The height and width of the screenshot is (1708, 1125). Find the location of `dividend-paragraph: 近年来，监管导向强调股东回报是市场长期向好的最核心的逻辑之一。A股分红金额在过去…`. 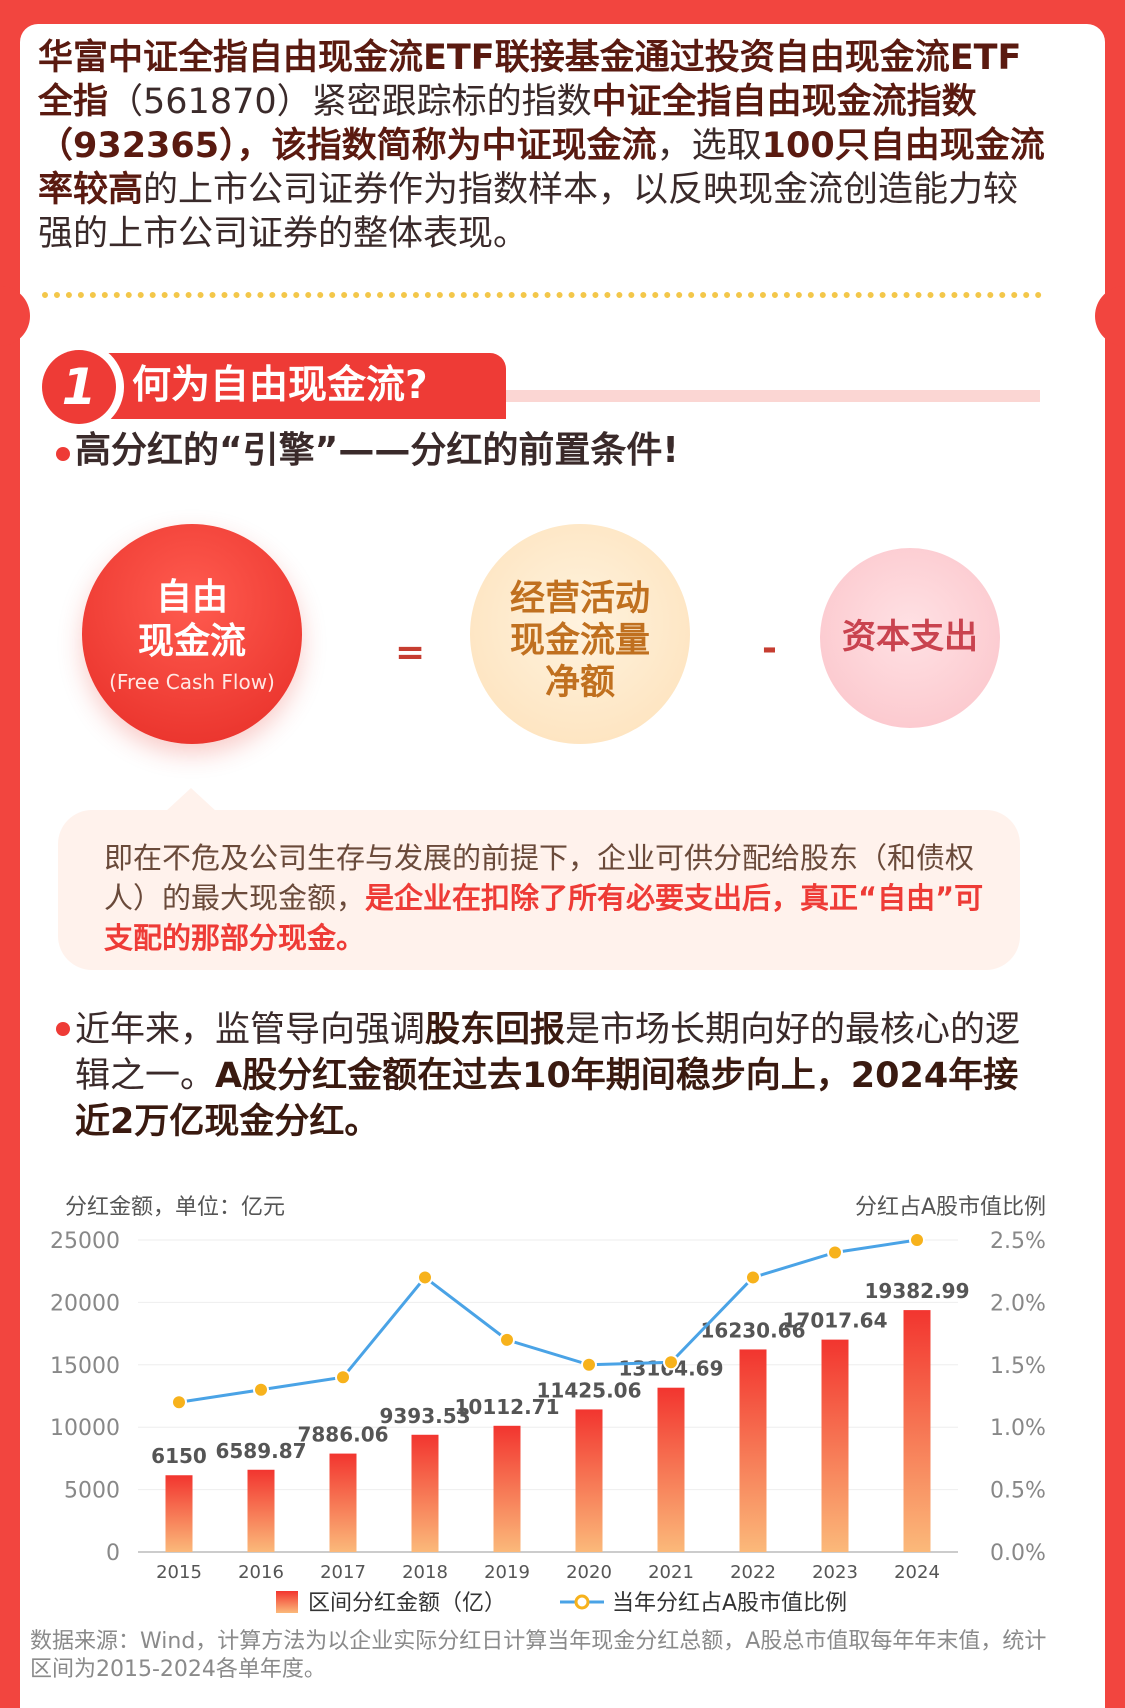

dividend-paragraph: 近年来，监管导向强调股东回报是市场长期向好的最核心的逻辑之一。A股分红金额在过去… is located at coordinates (548, 1076).